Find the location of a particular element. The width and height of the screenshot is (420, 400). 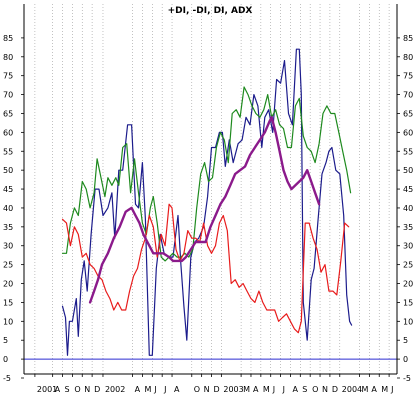

y-tick-label-right-6: 25 is located at coordinates (408, 265).